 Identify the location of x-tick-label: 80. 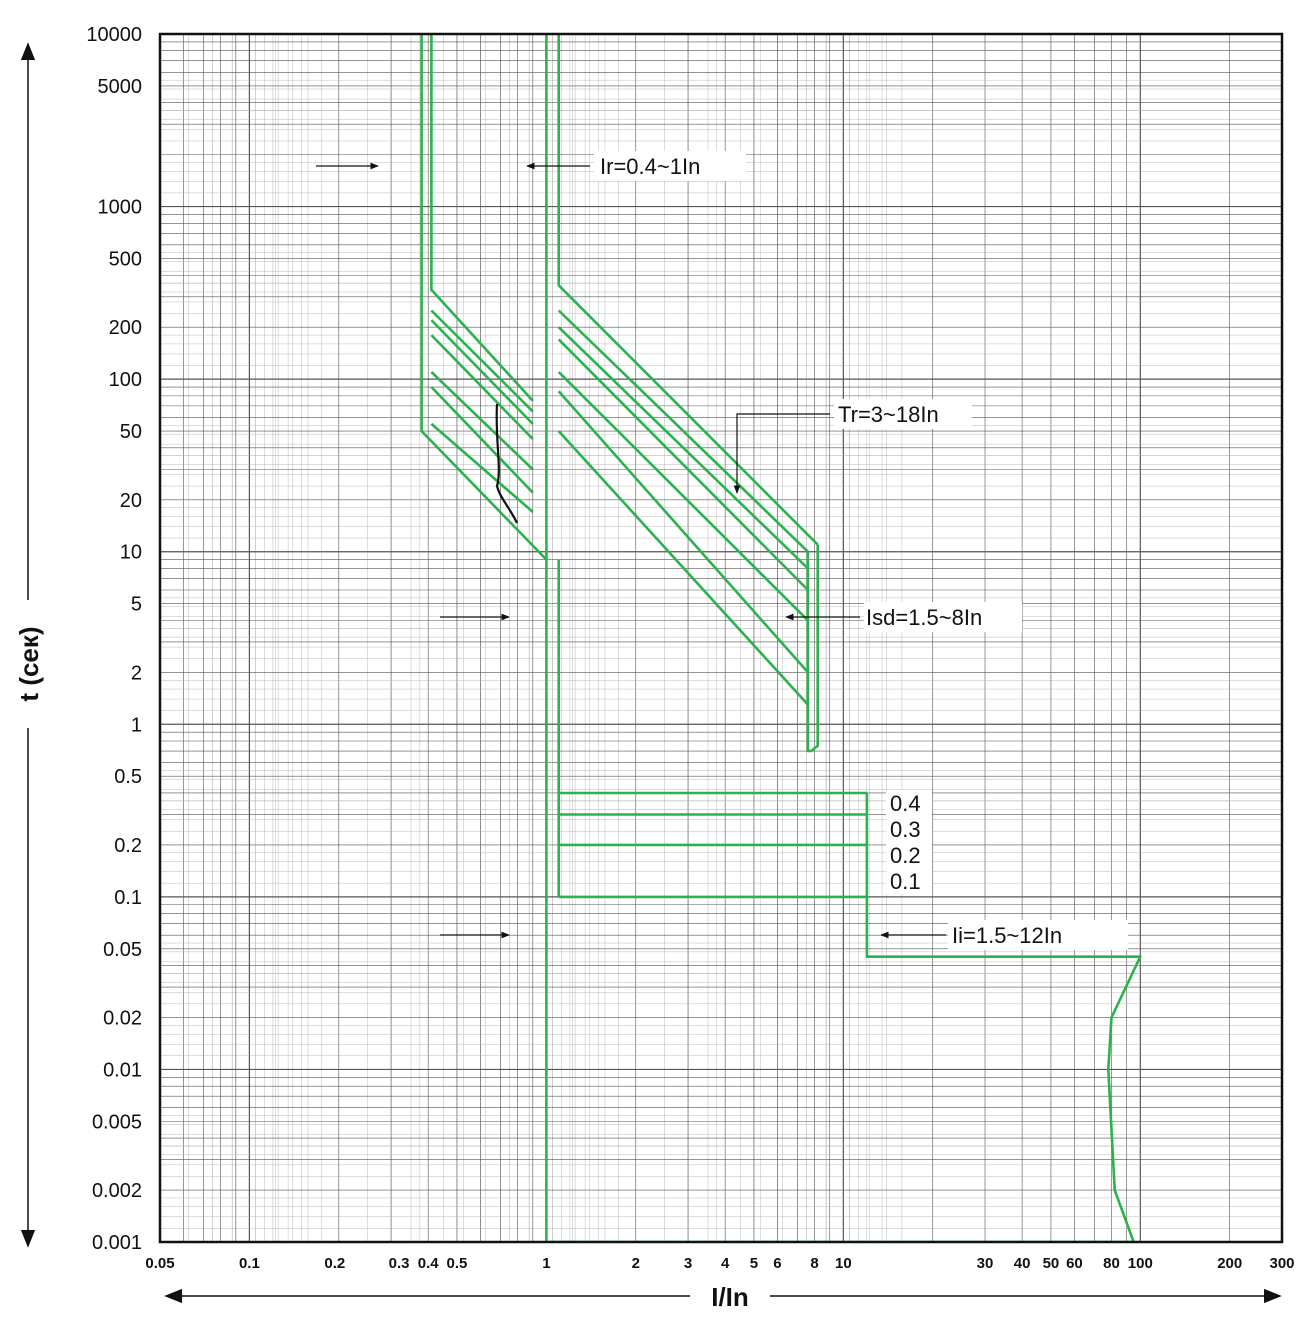
(1111, 1263).